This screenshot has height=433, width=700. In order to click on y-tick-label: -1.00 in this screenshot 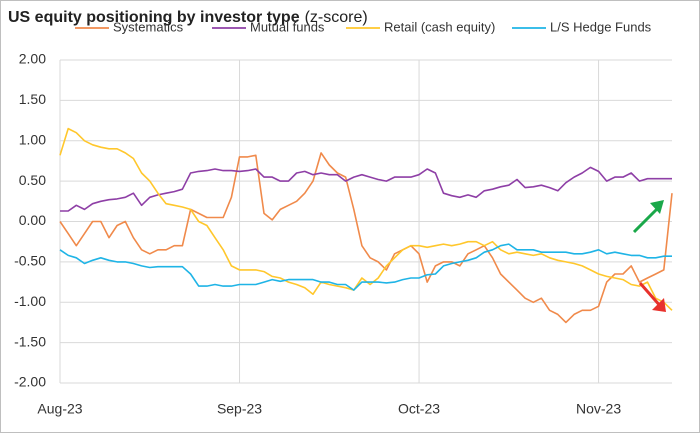, I will do `click(30, 301)`.